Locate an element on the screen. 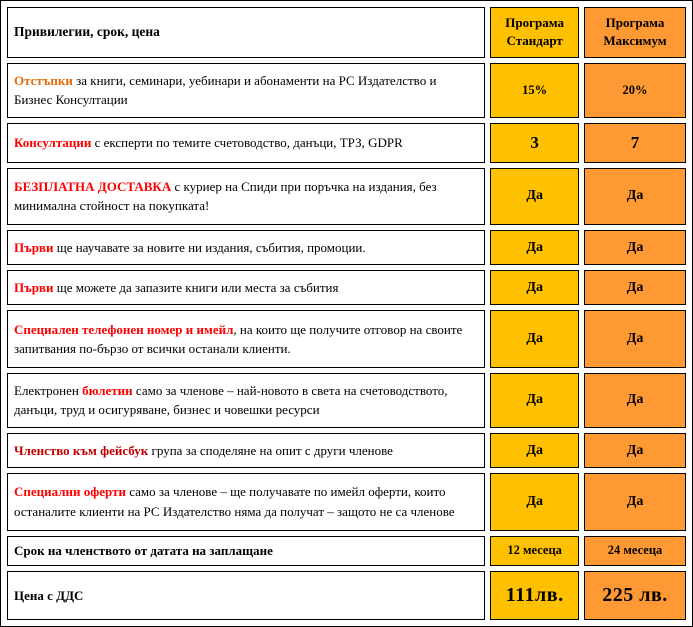  header-program-standard: Програма Стандарт is located at coordinates (535, 32).